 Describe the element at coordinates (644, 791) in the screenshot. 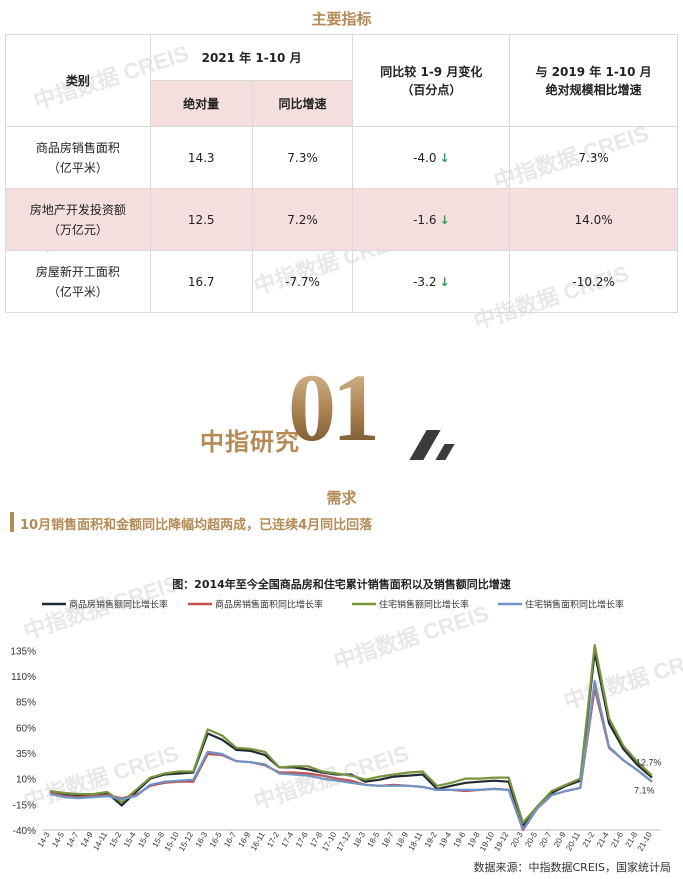

I see `data-label: 7.1%` at that location.